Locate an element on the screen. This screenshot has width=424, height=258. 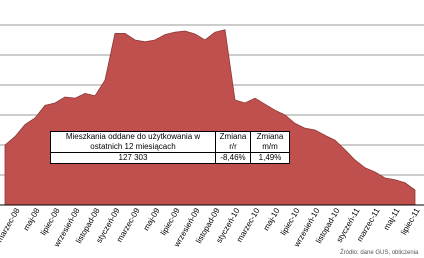
value-cell: 1,49% is located at coordinates (270, 158).